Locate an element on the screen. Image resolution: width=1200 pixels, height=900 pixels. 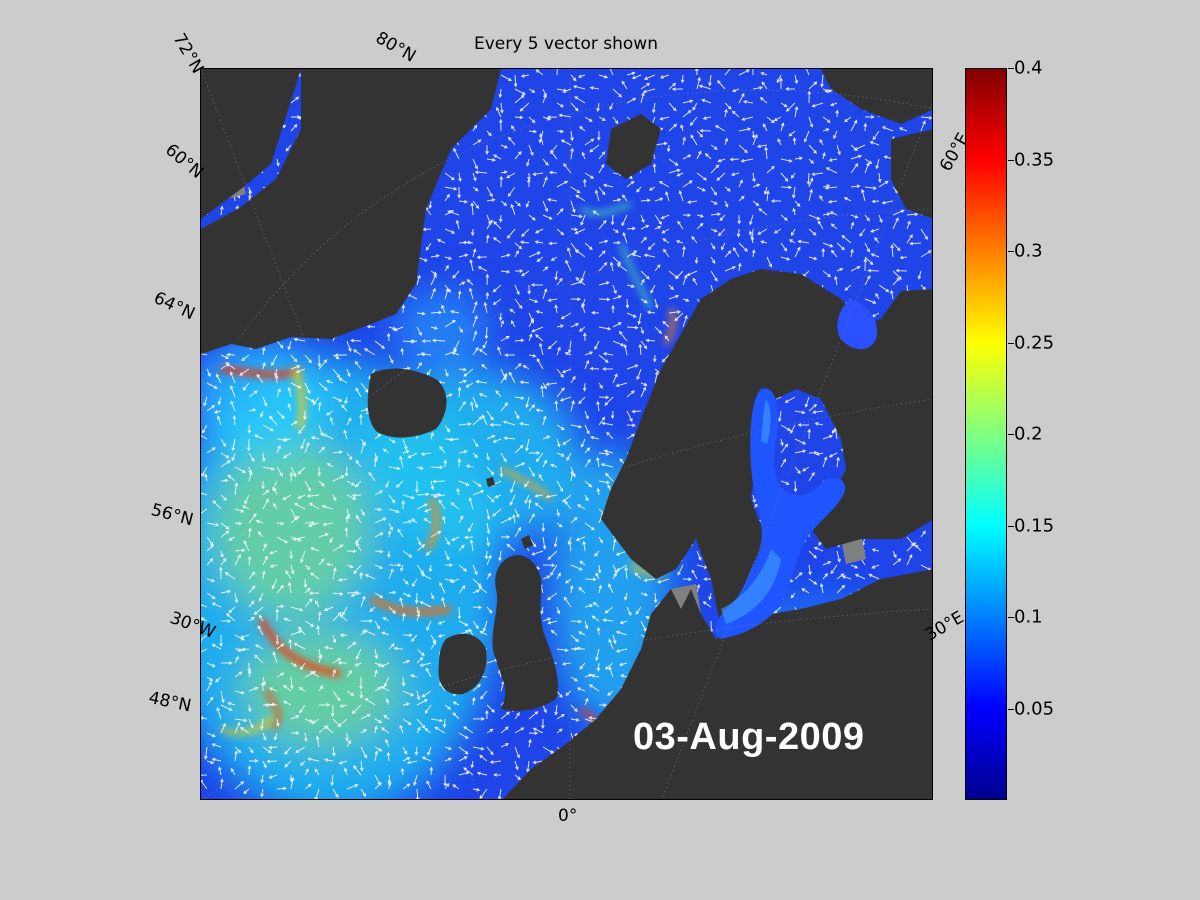
greenland is located at coordinates (251, 144).